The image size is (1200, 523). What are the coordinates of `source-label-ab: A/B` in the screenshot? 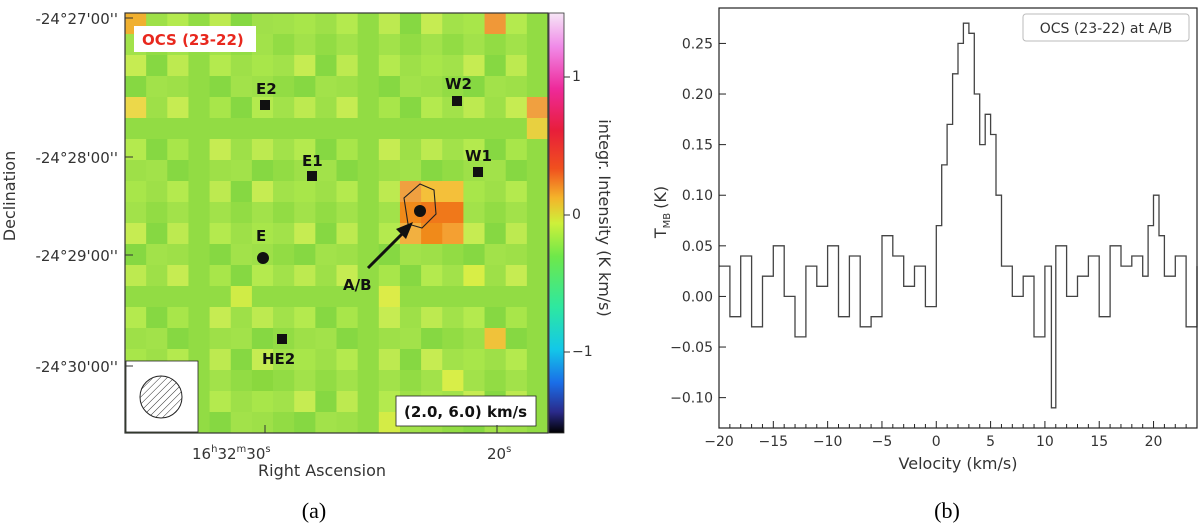 It's located at (357, 285).